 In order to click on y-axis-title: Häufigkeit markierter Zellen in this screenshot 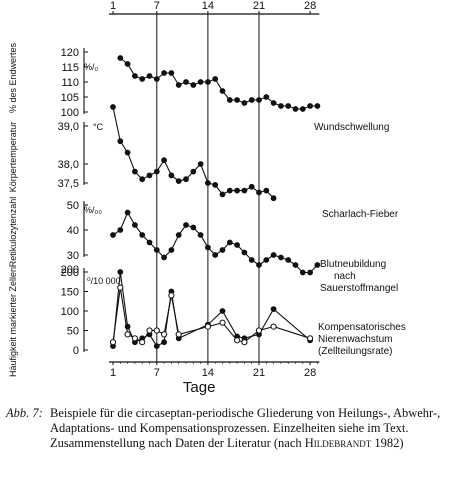, I will do `click(13, 322)`.